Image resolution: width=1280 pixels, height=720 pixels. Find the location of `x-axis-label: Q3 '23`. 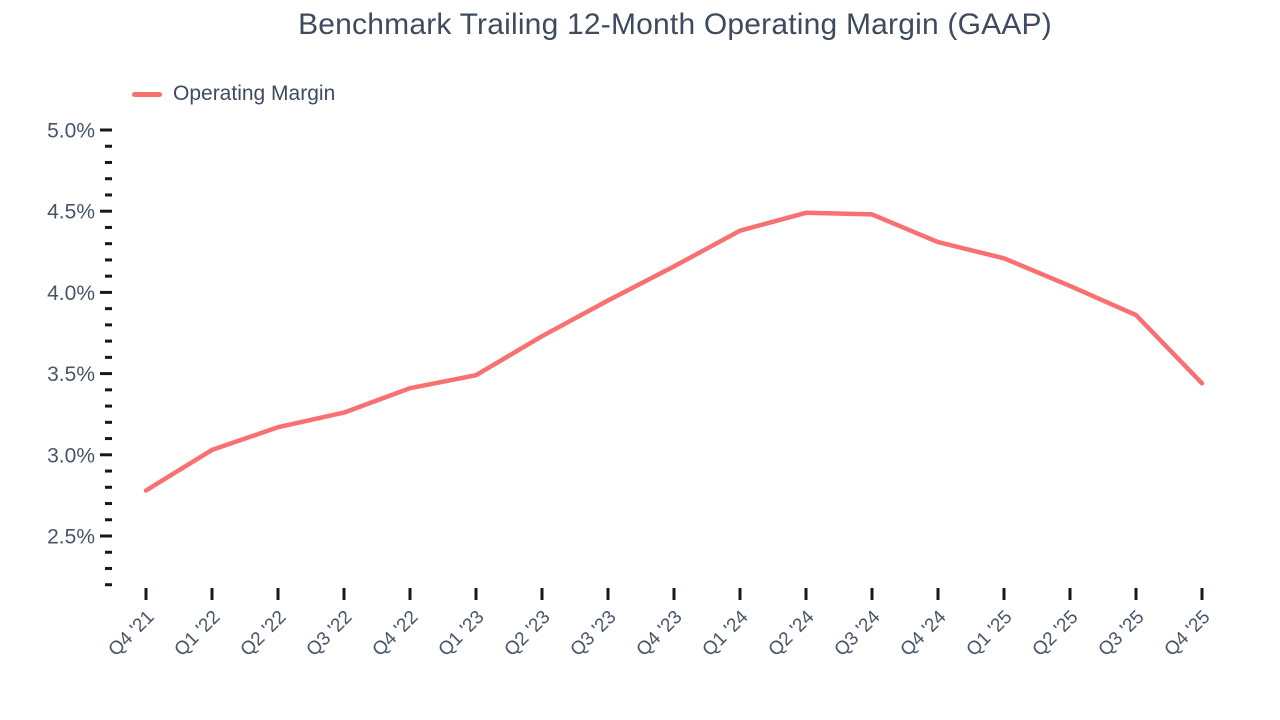

x-axis-label: Q3 '23 is located at coordinates (594, 634).